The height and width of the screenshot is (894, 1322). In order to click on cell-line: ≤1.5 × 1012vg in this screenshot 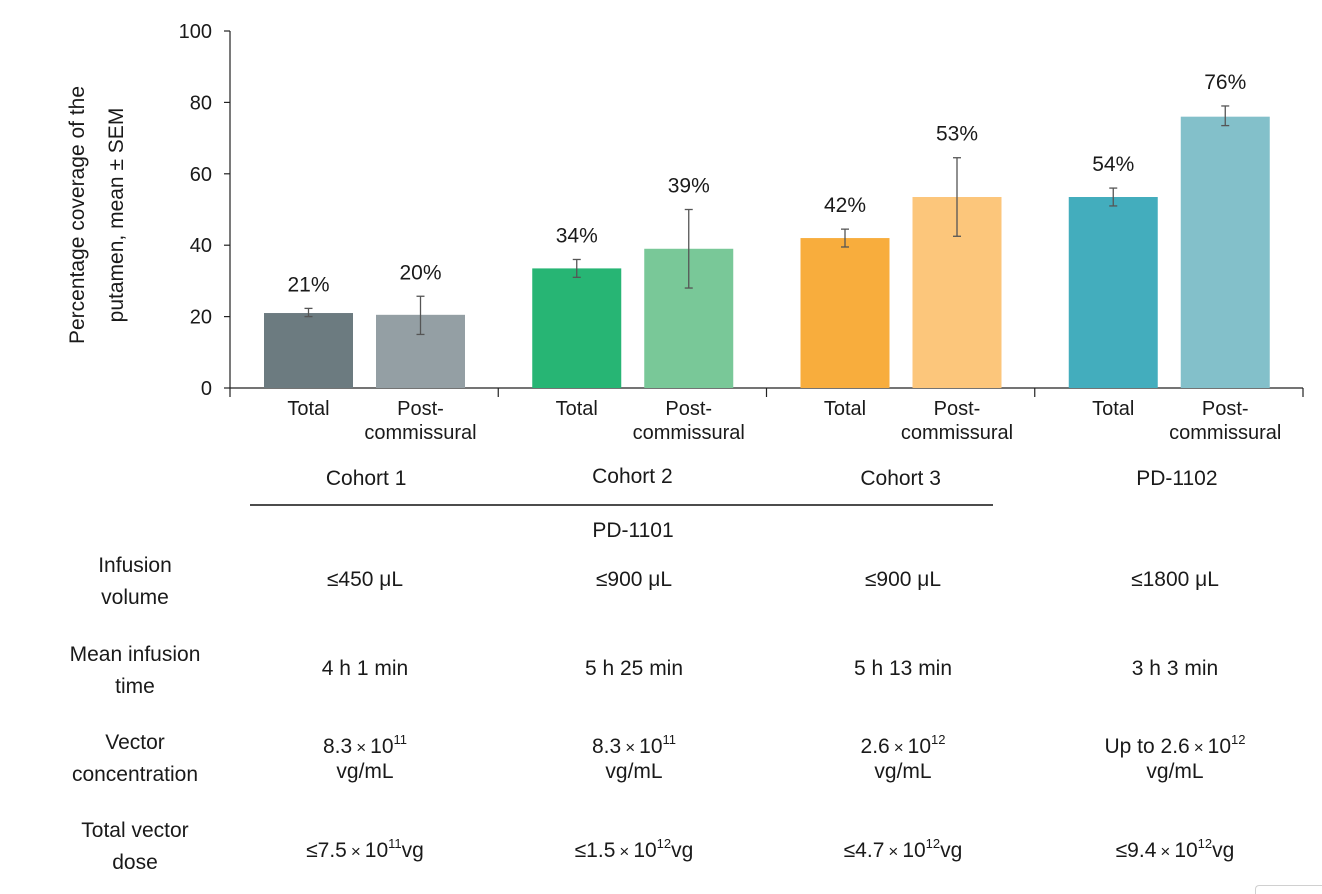, I will do `click(634, 850)`.